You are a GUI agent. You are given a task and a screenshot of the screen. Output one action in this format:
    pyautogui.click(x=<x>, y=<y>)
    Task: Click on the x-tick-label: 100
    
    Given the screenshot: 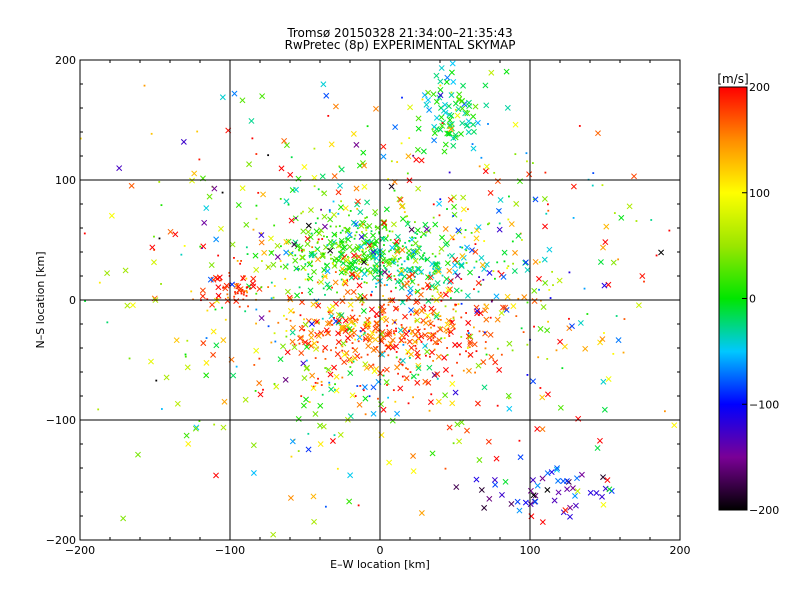 What is the action you would take?
    pyautogui.click(x=530, y=550)
    